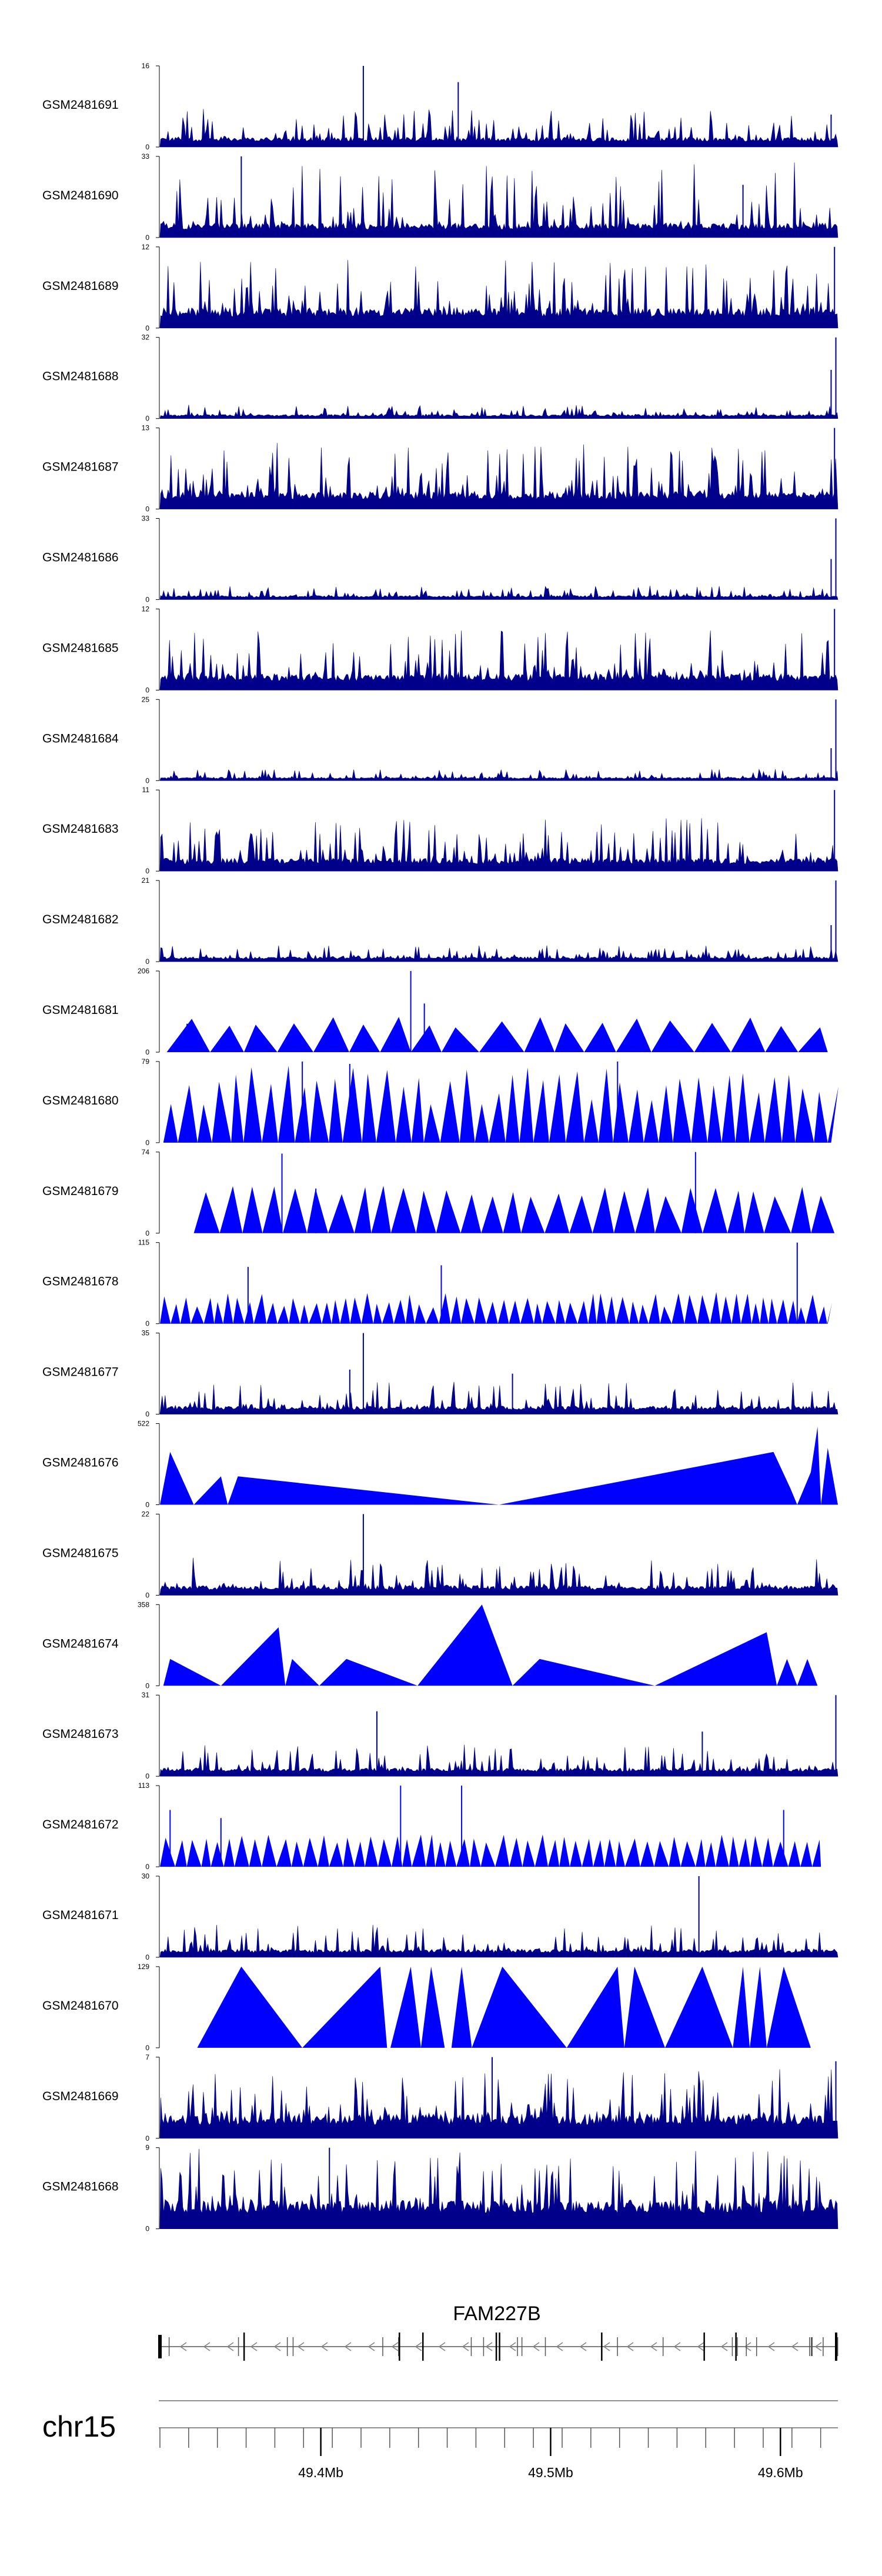 This screenshot has width=882, height=2576. What do you see at coordinates (80, 467) in the screenshot?
I see `track-label: GSM2481687` at bounding box center [80, 467].